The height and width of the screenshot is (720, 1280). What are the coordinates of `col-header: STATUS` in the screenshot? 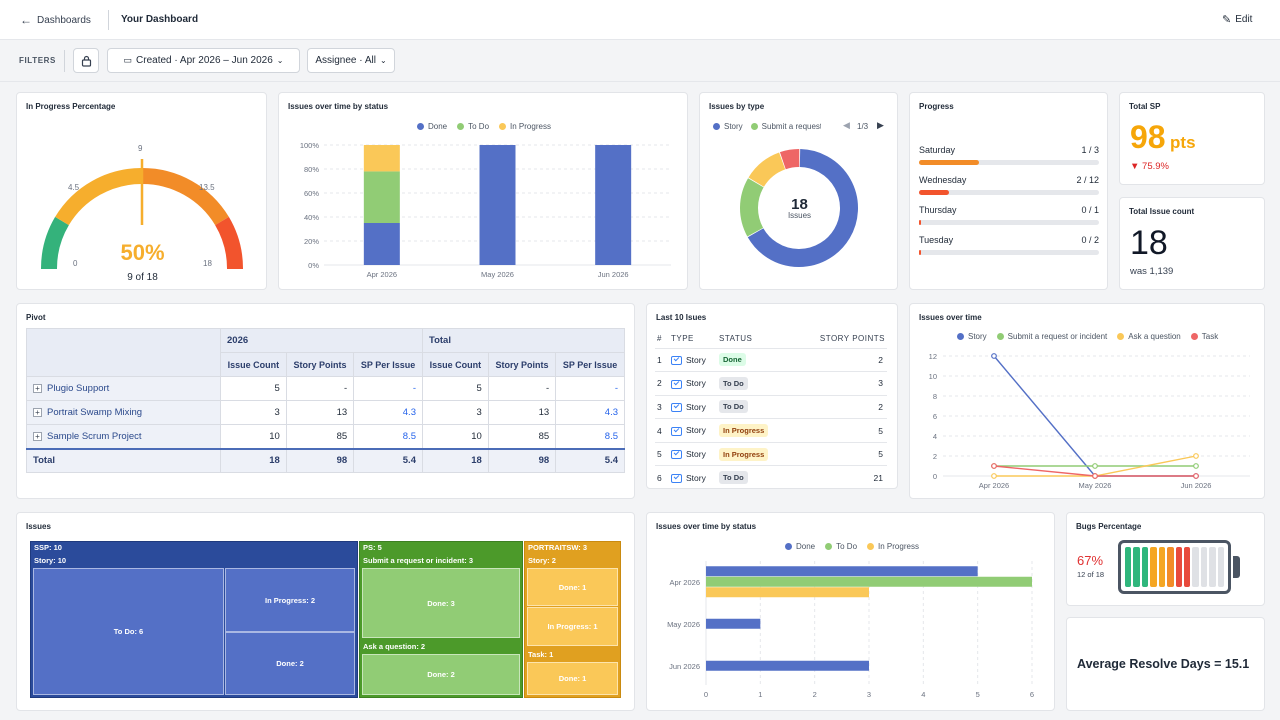 It's located at (762, 339).